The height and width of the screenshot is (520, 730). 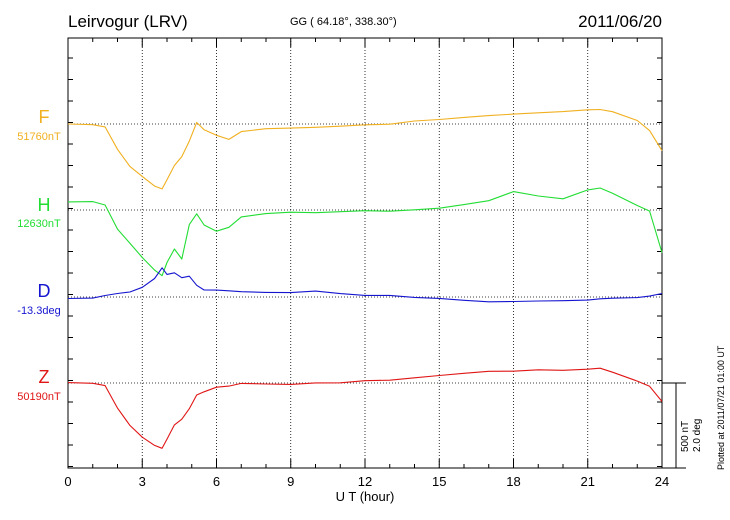 I want to click on x-tick-label: 0, so click(x=68, y=481).